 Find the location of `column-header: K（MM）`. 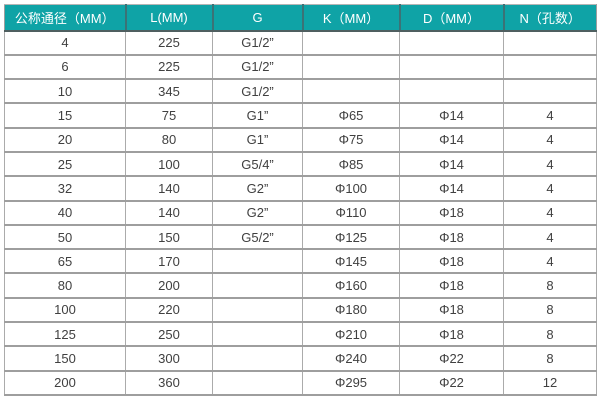

column-header: K（MM） is located at coordinates (351, 18).